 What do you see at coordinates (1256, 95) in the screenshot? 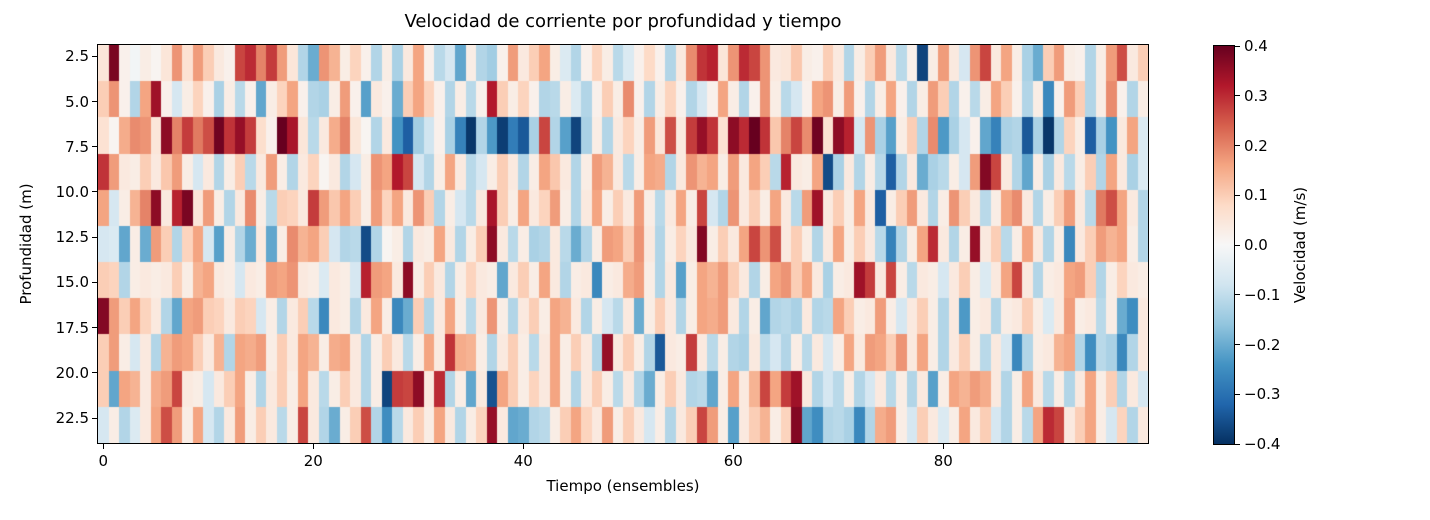
I see `colorbar-tick-label: 0.3` at bounding box center [1256, 95].